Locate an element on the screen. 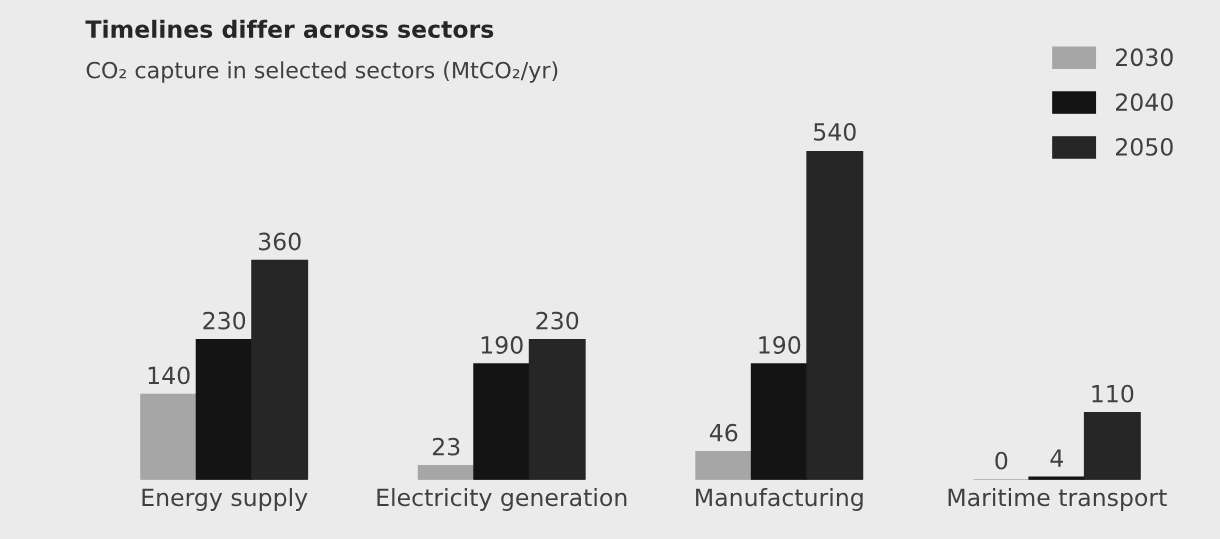 The width and height of the screenshot is (1220, 539). x-tick-label: Maritime transport is located at coordinates (1057, 499).